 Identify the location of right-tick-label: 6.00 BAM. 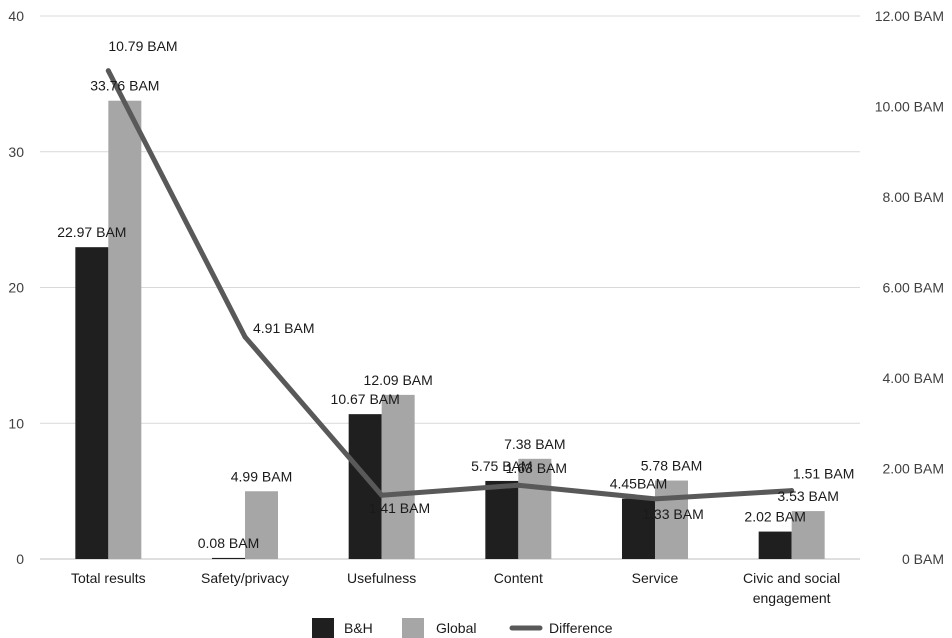
(913, 288).